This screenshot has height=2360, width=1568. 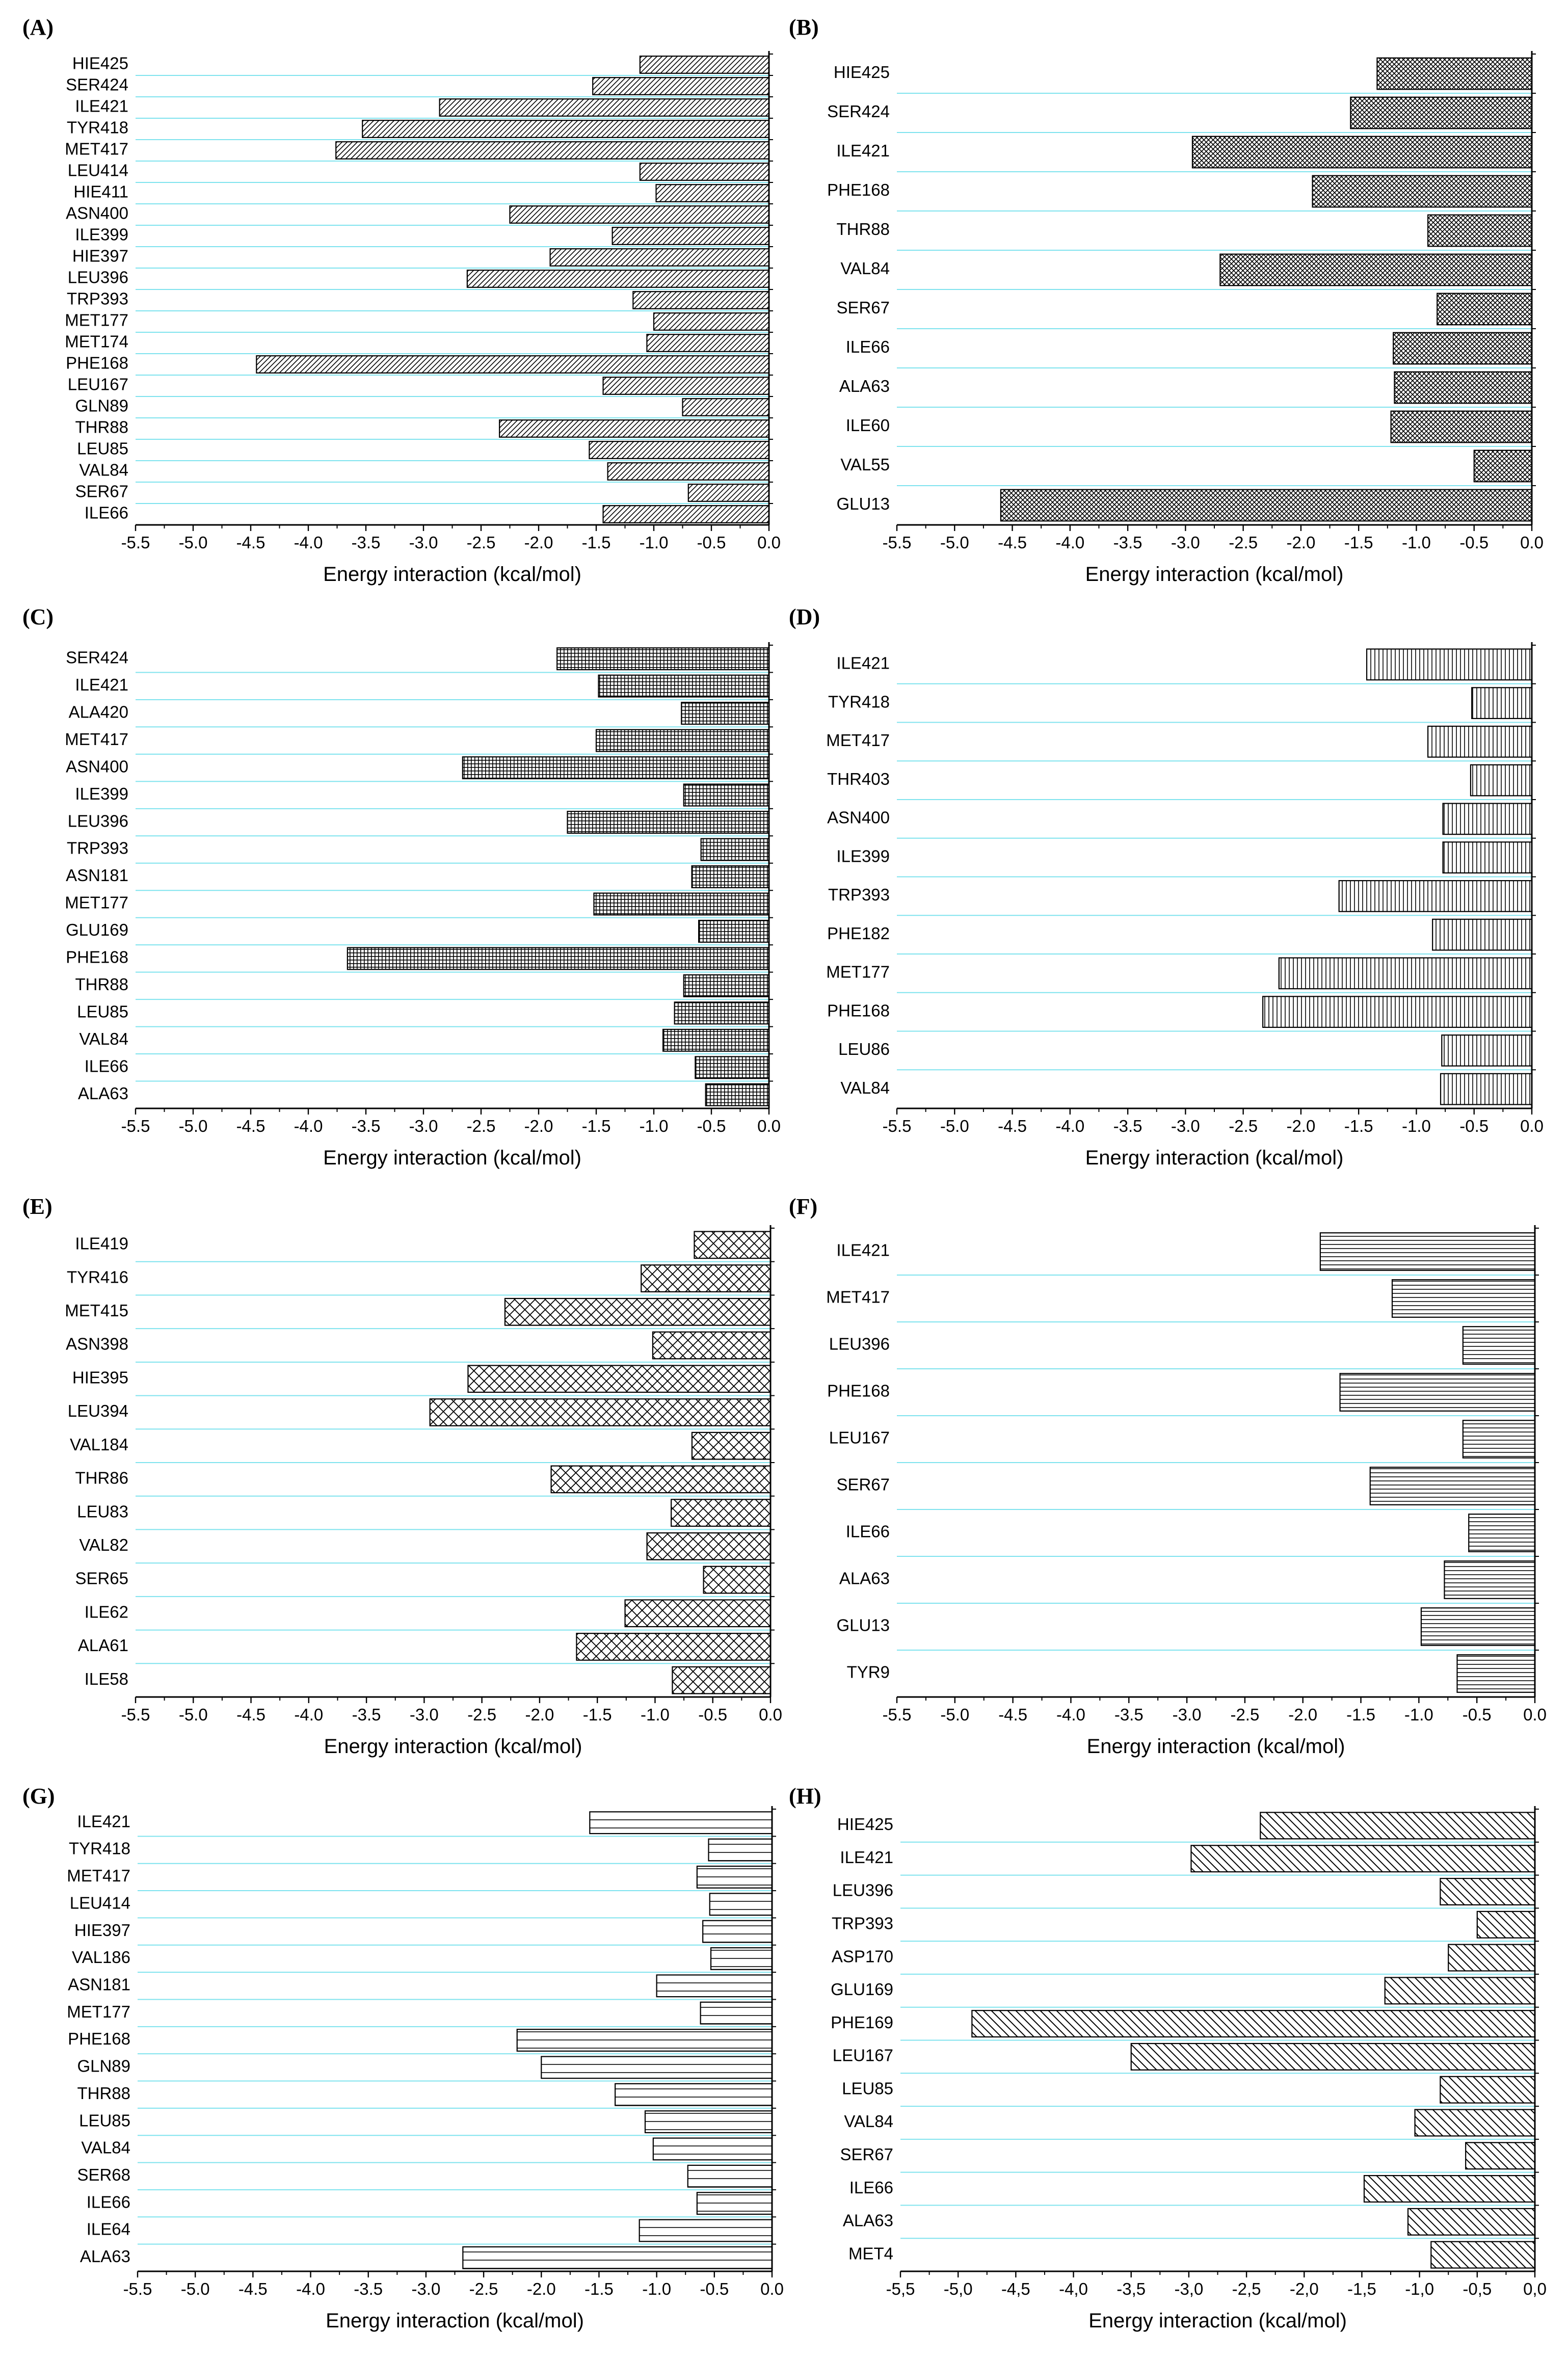 I want to click on category-label: MET415, so click(x=96, y=1310).